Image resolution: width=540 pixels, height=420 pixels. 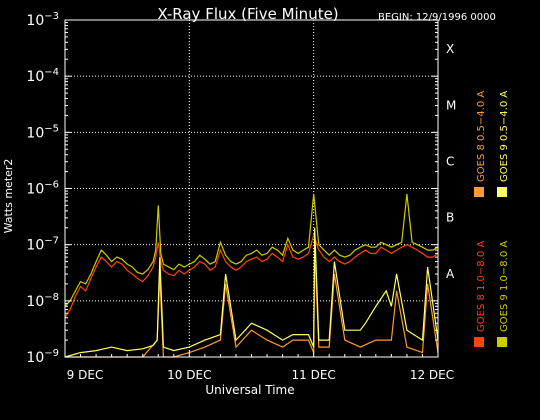 I want to click on y-axis-label: Watts meter2, so click(x=8, y=196).